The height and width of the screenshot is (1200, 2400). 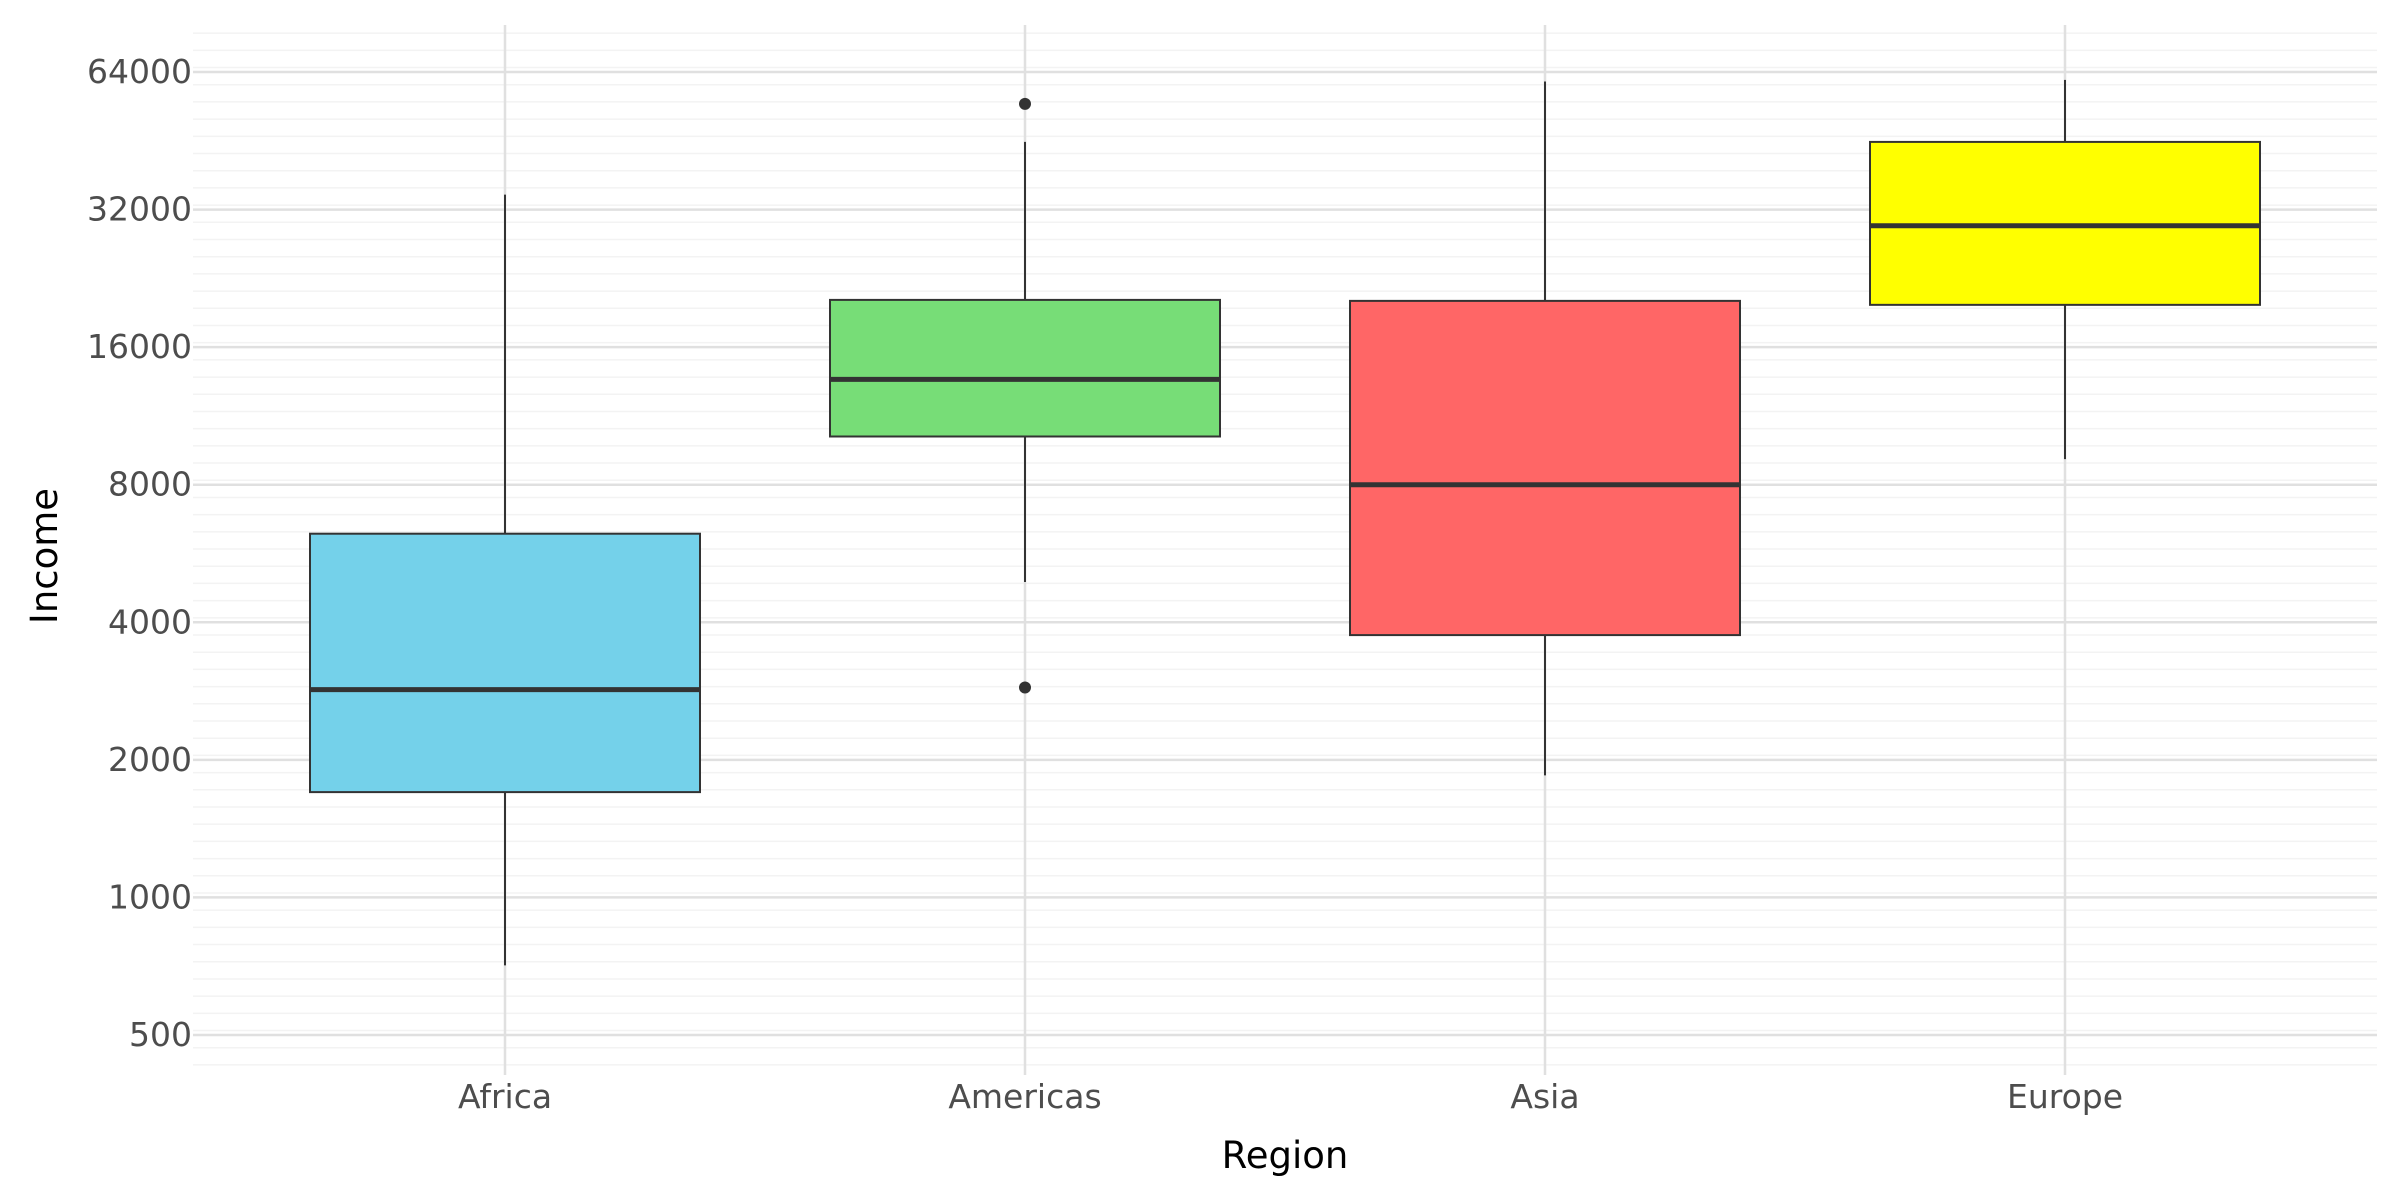 I want to click on x-tick-label: Europe, so click(x=2065, y=1096).